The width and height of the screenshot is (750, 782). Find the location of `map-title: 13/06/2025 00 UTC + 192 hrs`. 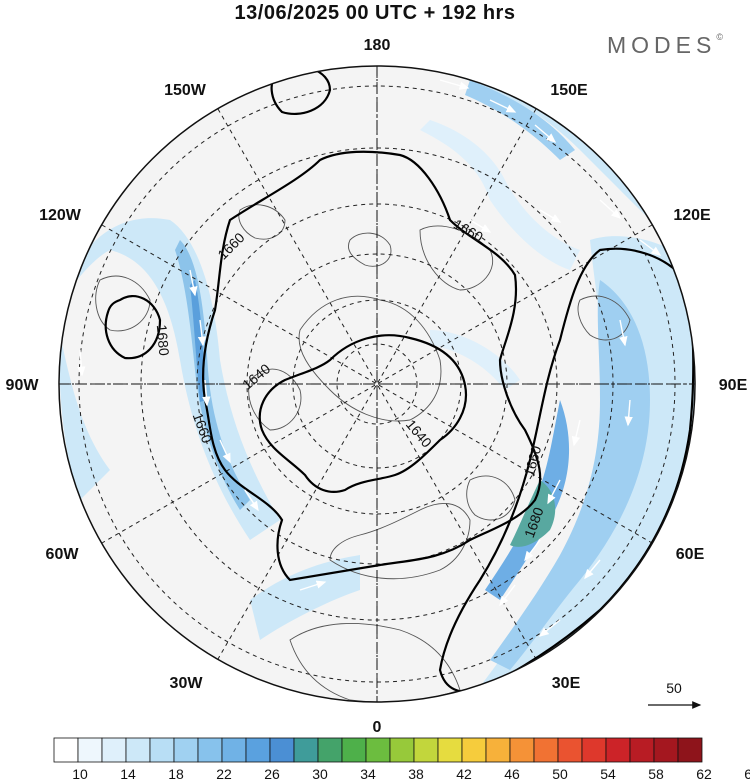

map-title: 13/06/2025 00 UTC + 192 hrs is located at coordinates (375, 13).